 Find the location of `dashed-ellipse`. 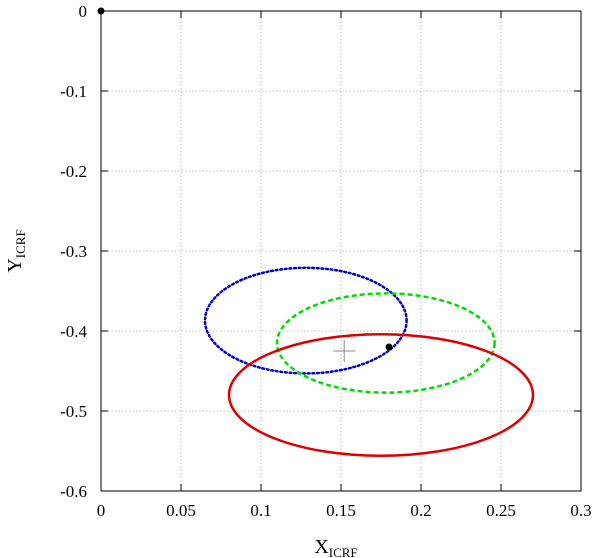

dashed-ellipse is located at coordinates (385, 343).